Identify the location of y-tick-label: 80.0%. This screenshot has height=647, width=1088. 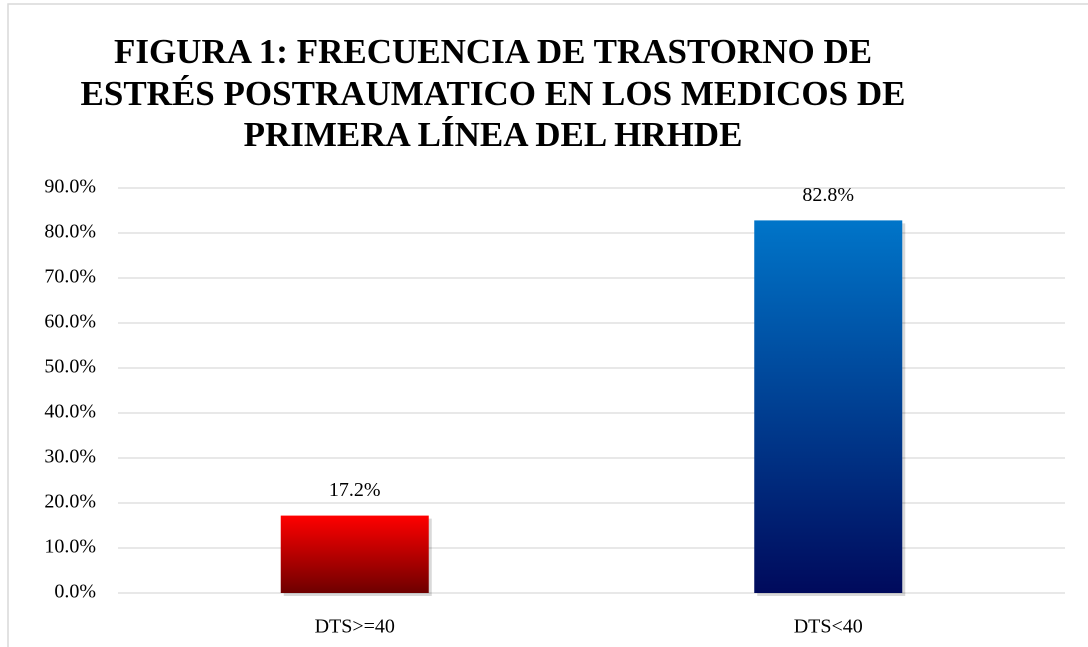
(70, 232).